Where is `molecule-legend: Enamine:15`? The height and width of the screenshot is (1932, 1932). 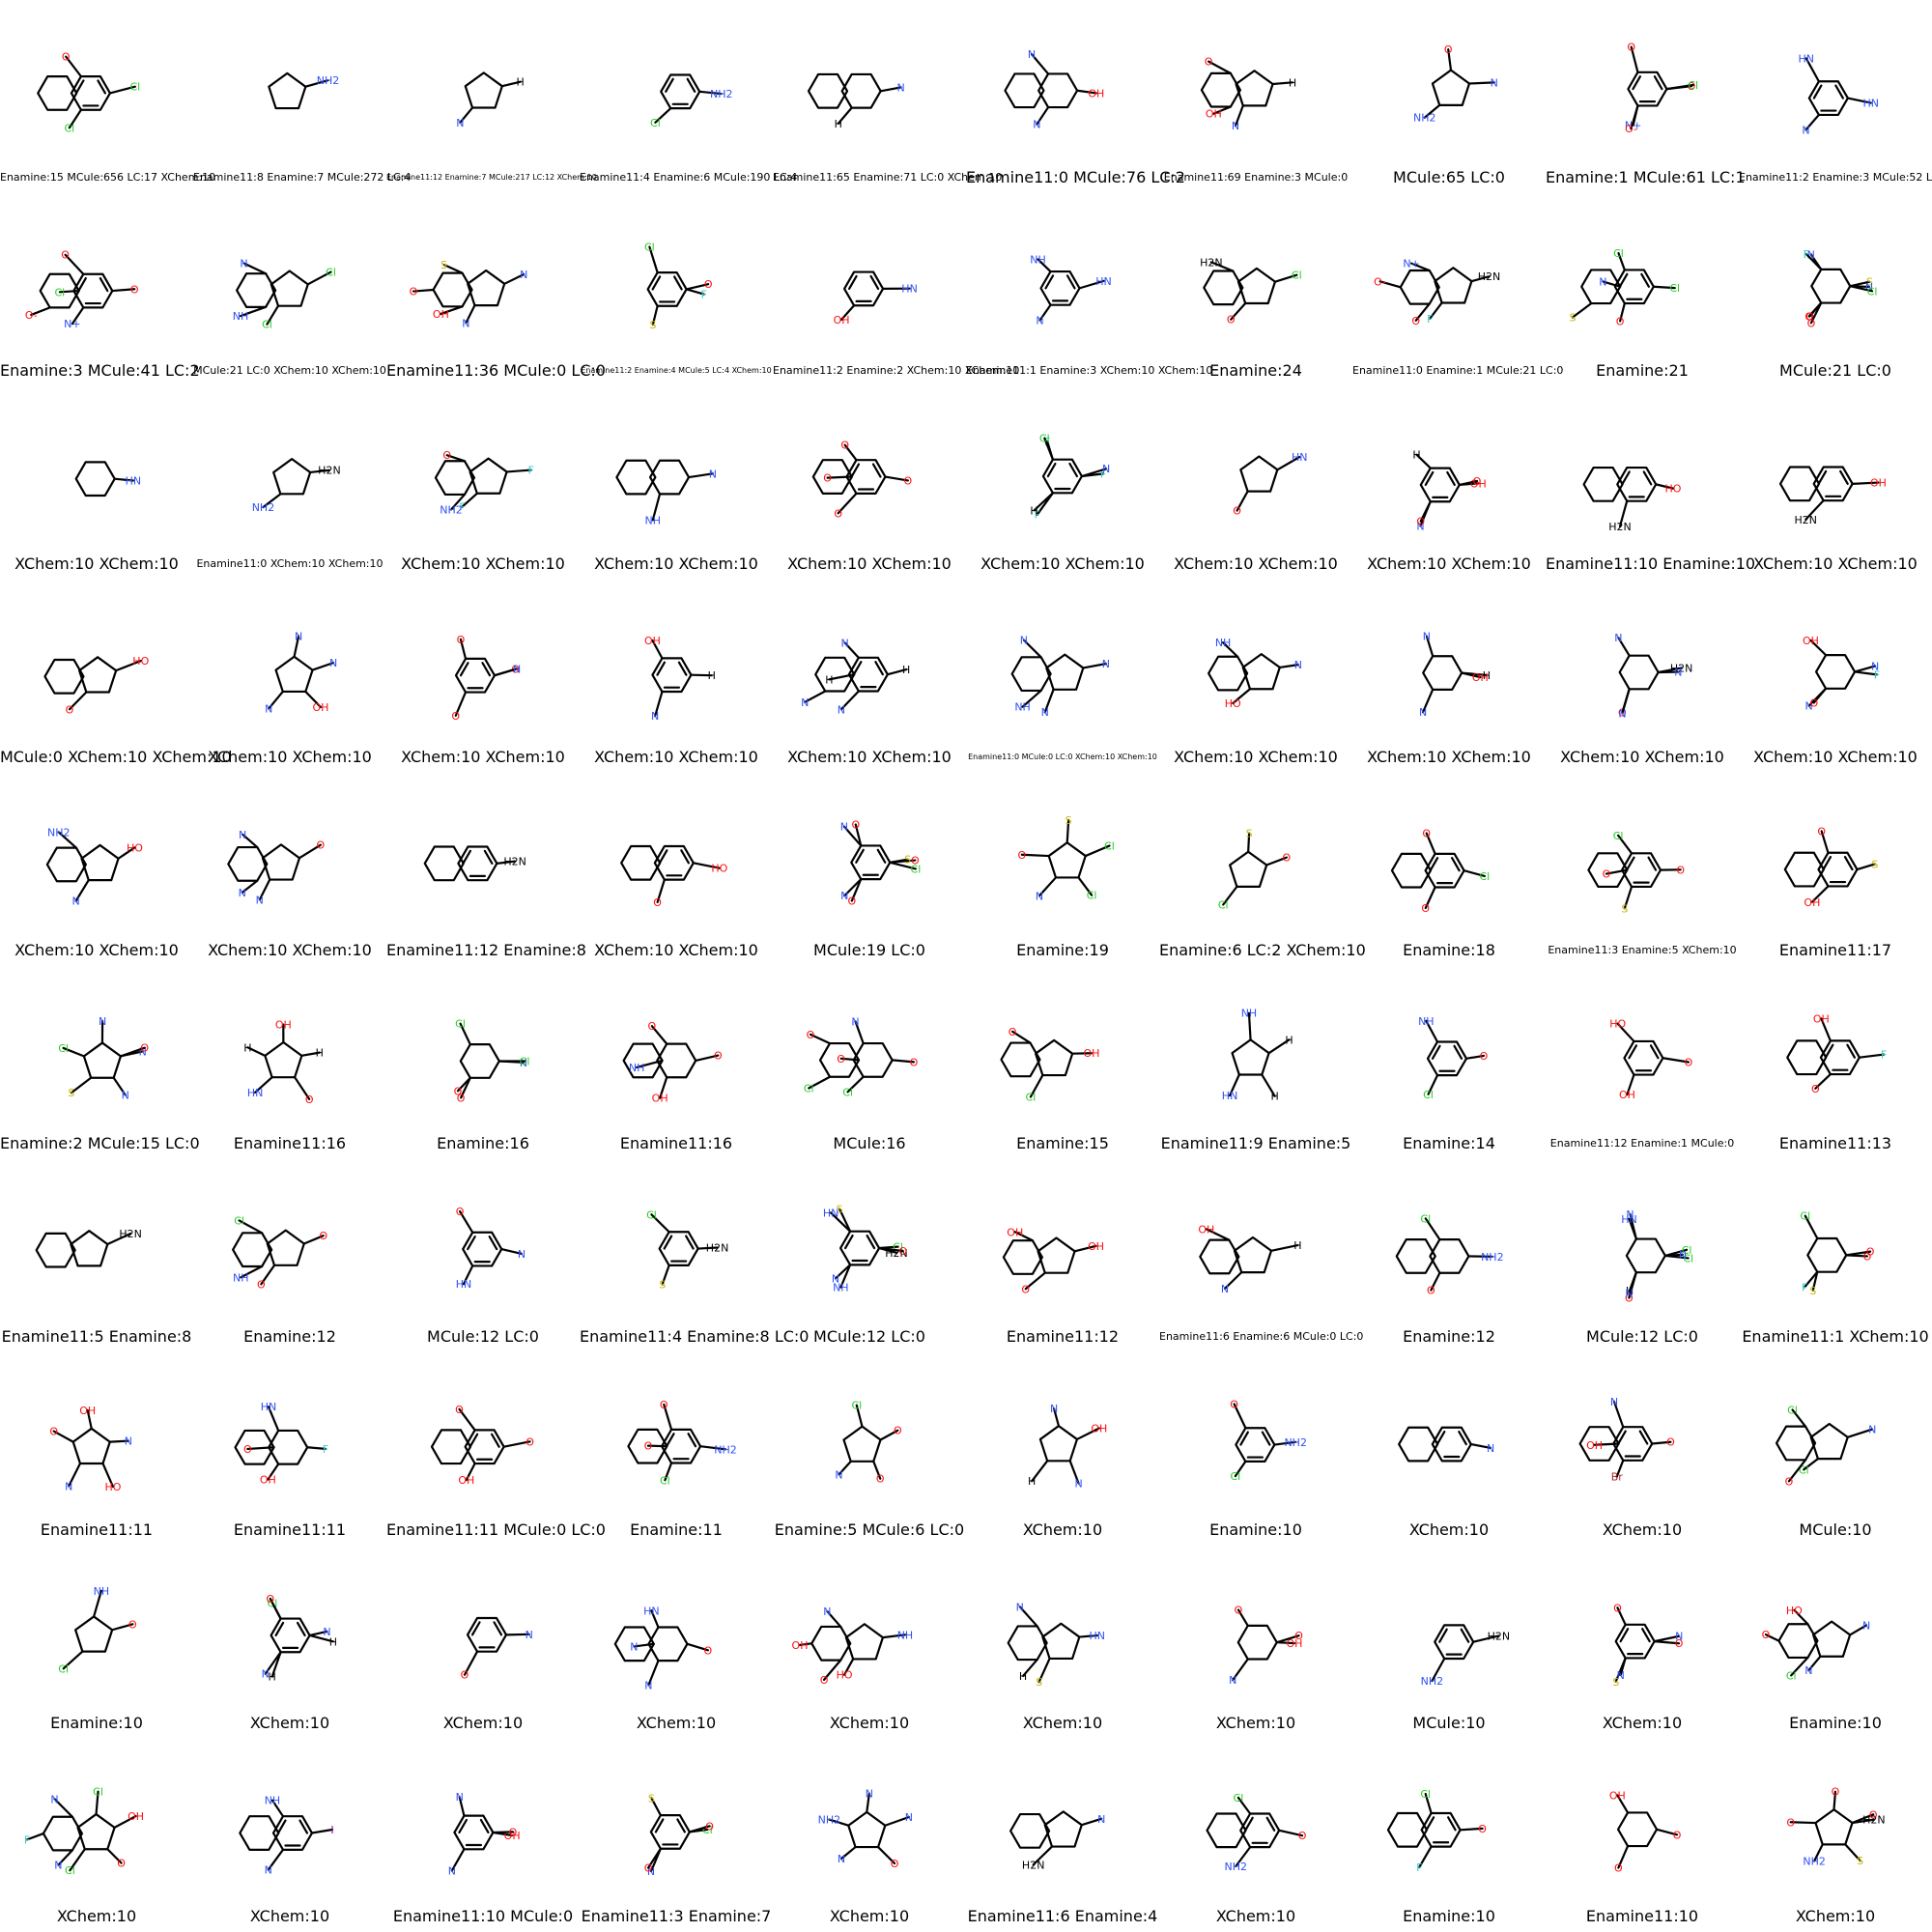 molecule-legend: Enamine:15 is located at coordinates (1062, 1143).